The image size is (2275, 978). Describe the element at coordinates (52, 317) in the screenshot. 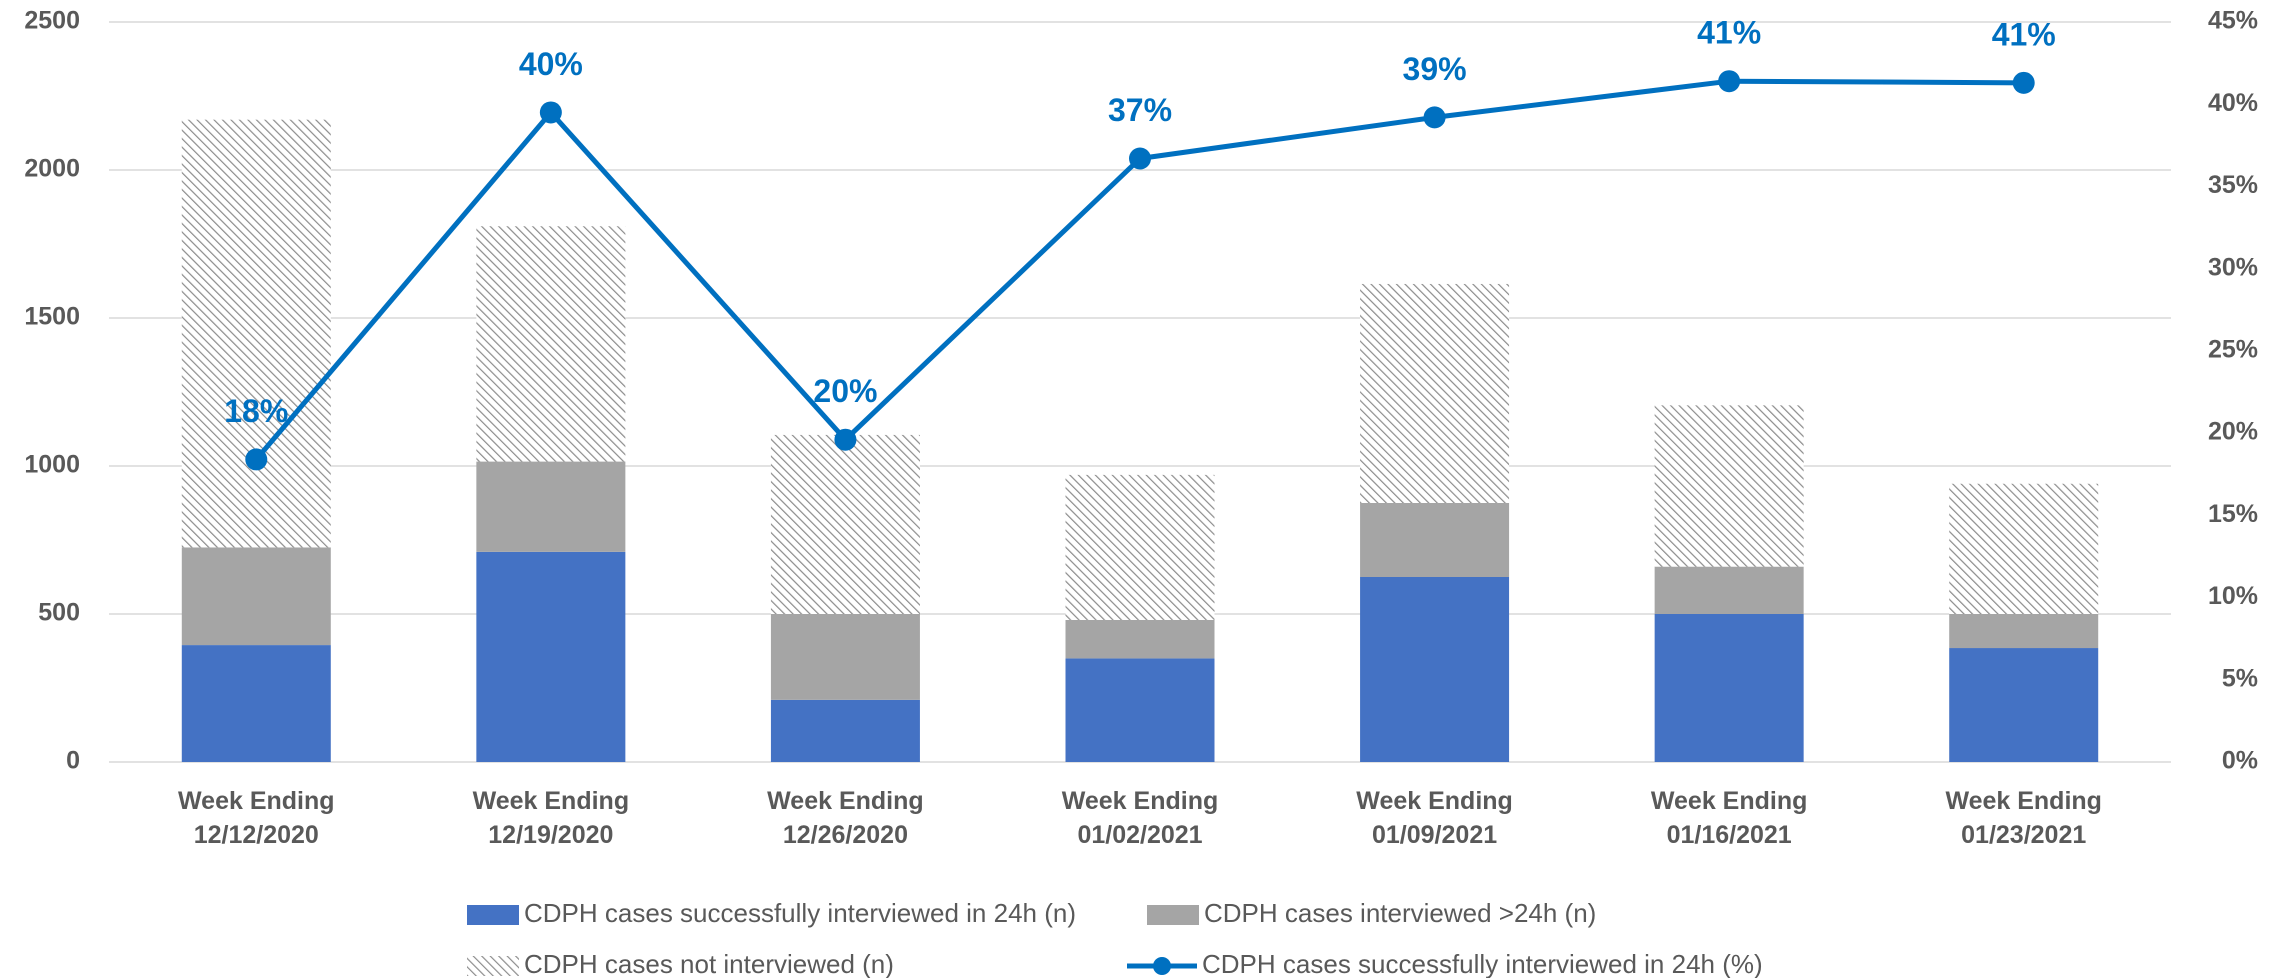

I see `y-tick-label: 1500` at that location.